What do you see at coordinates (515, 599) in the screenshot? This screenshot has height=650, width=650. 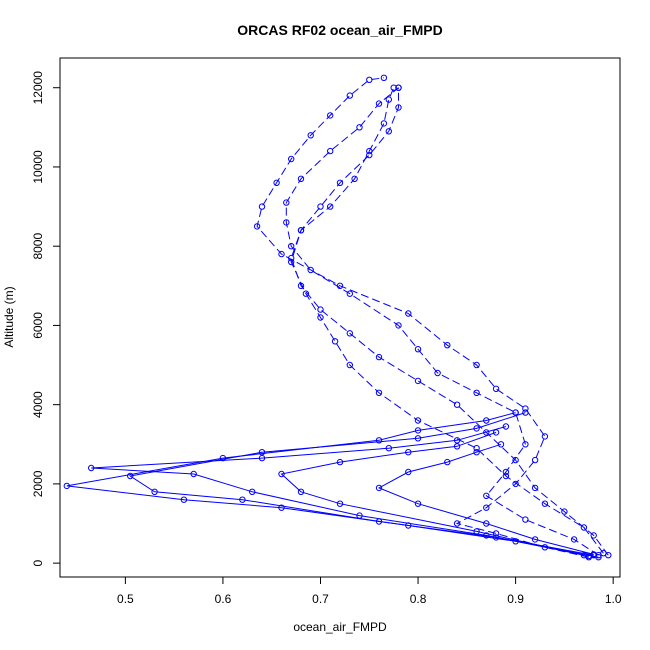 I see `x-tick-label: 0.9` at bounding box center [515, 599].